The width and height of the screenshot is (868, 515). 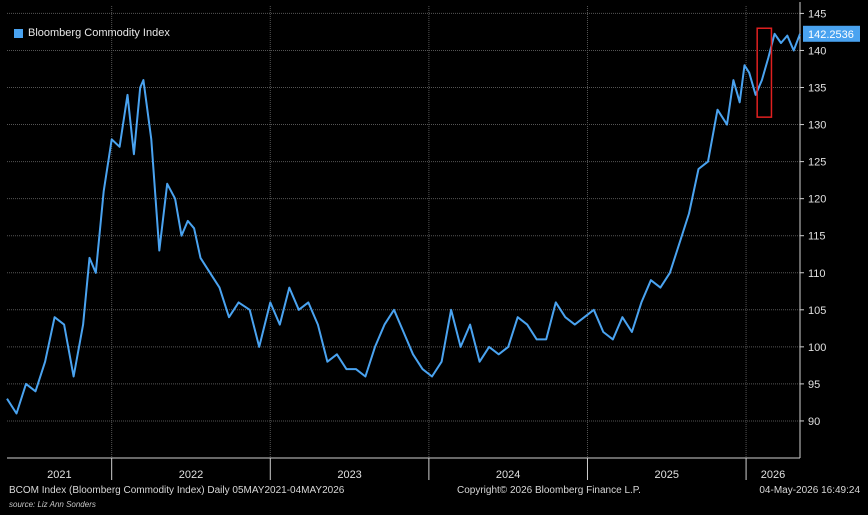 What do you see at coordinates (667, 475) in the screenshot?
I see `x-tick-label: 2025` at bounding box center [667, 475].